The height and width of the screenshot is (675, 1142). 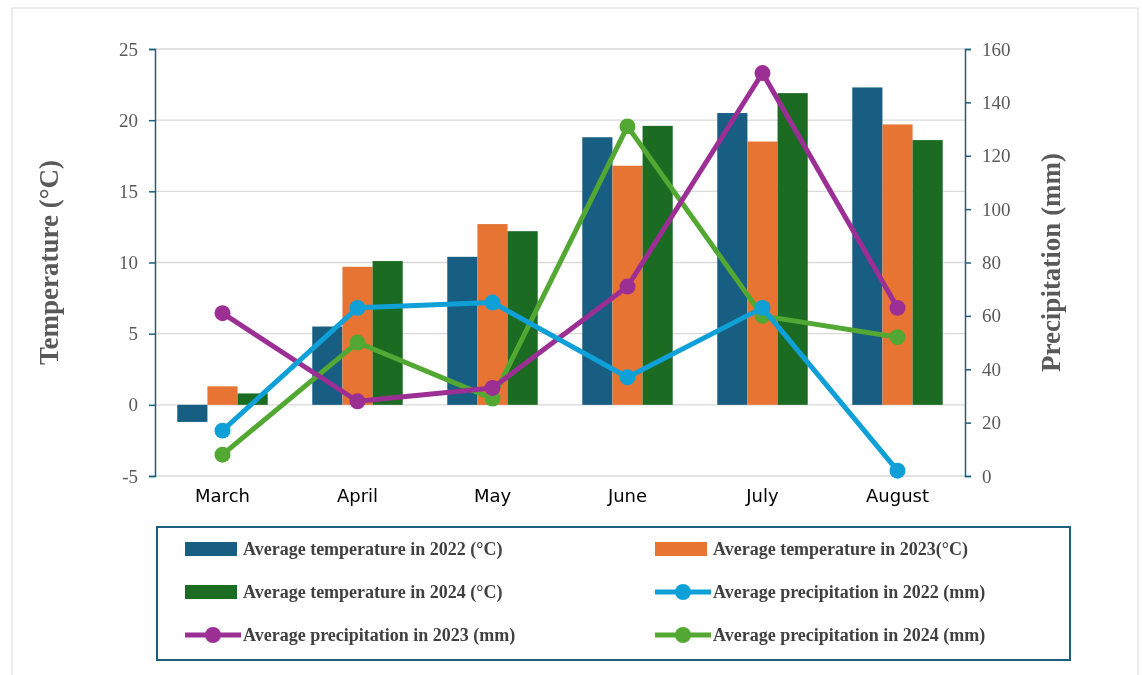 What do you see at coordinates (996, 156) in the screenshot?
I see `y2-tick-label: 120` at bounding box center [996, 156].